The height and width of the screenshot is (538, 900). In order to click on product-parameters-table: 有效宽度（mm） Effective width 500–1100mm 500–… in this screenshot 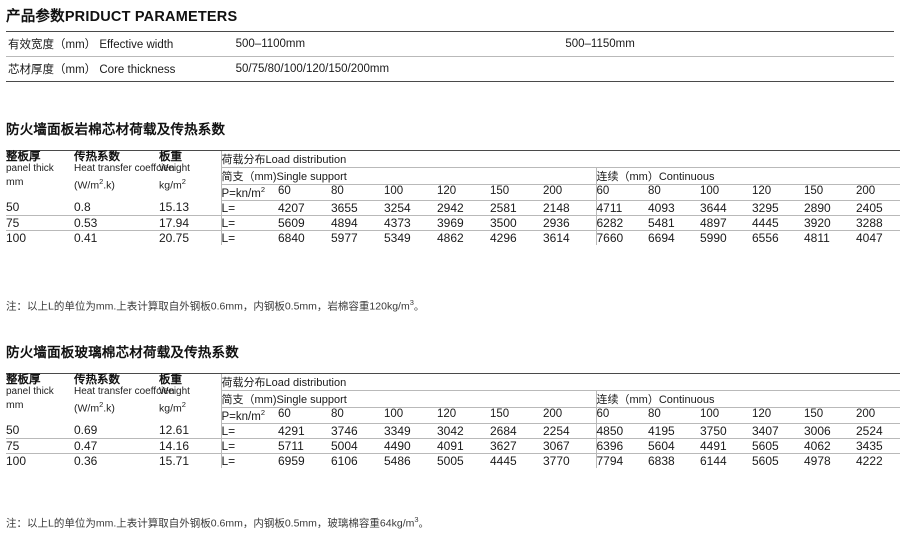, I will do `click(450, 56)`.